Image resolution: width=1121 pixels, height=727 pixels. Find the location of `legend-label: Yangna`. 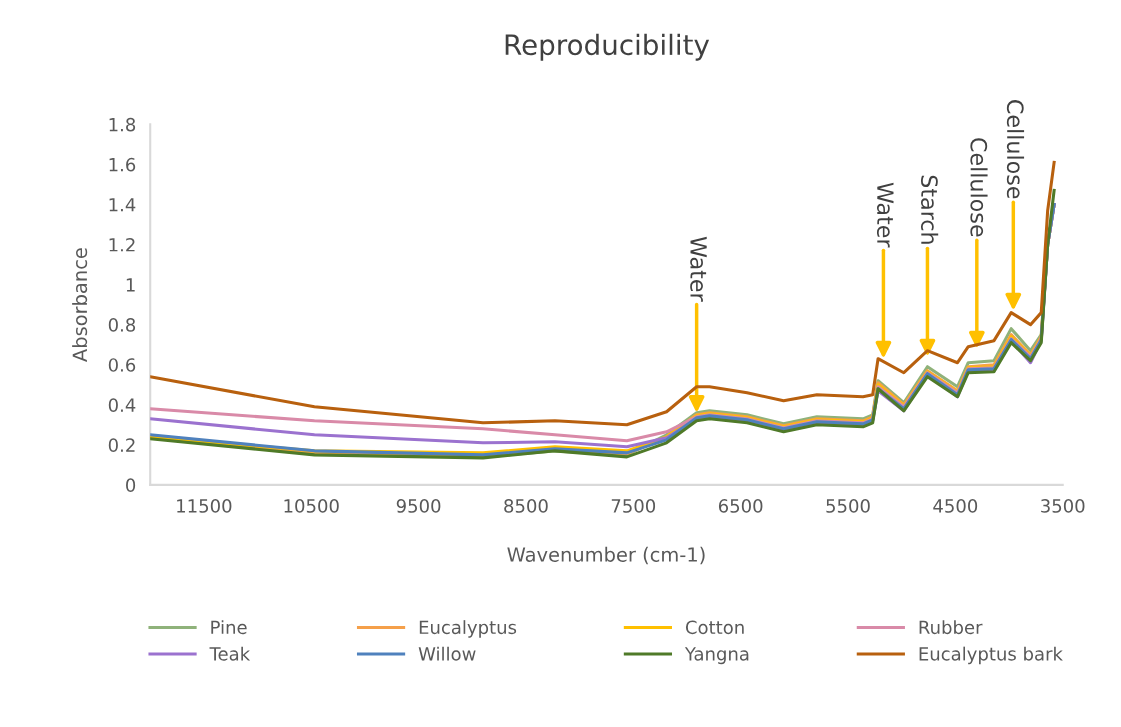

legend-label: Yangna is located at coordinates (716, 656).